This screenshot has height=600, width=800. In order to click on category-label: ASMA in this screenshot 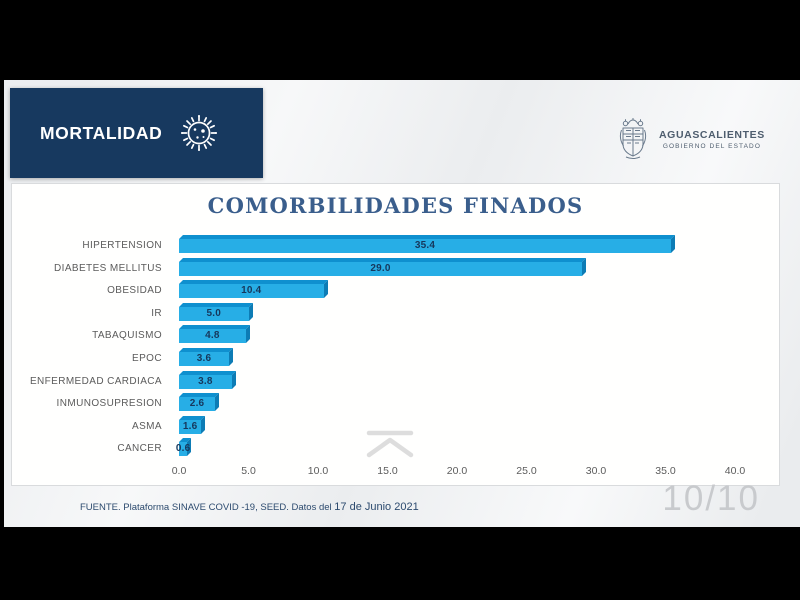, I will do `click(147, 426)`.